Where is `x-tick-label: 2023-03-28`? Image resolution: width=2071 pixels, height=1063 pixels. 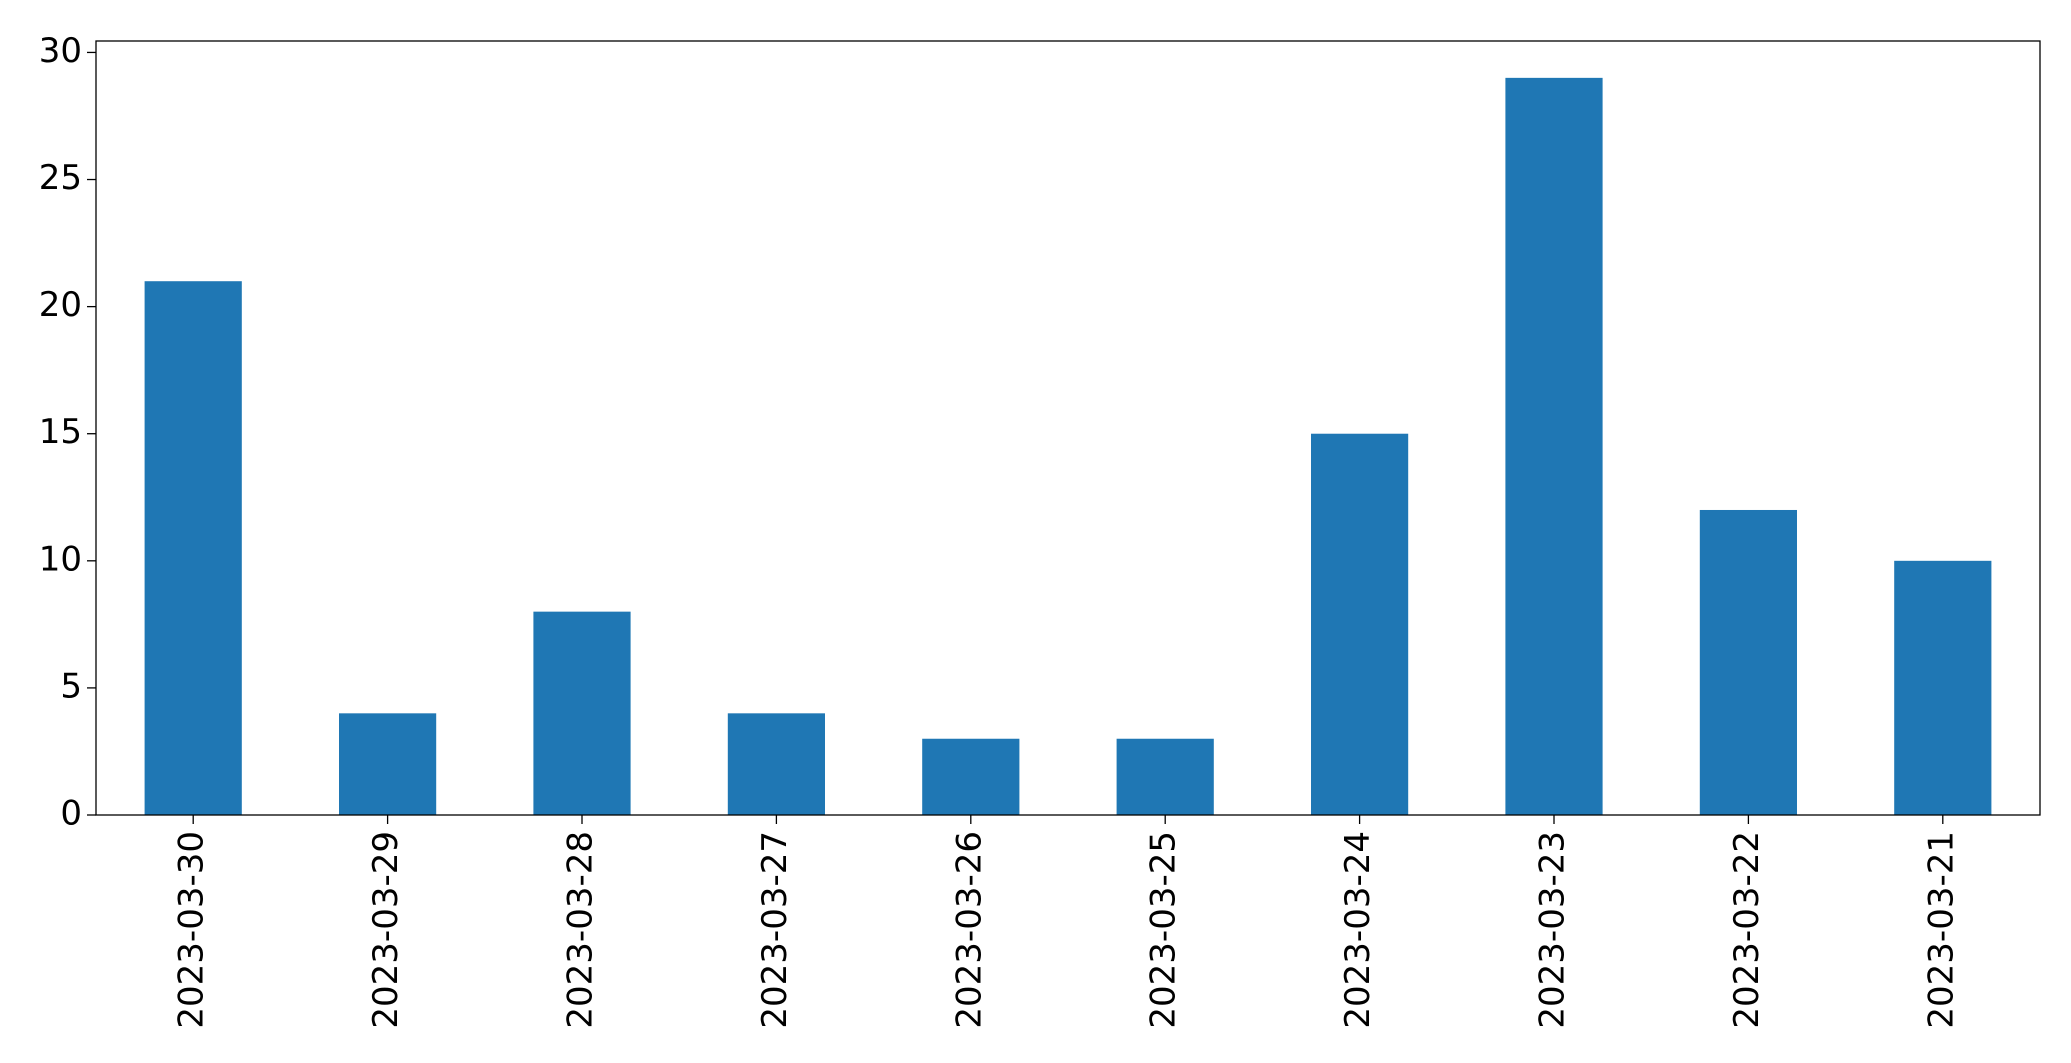
x-tick-label: 2023-03-28 is located at coordinates (581, 930).